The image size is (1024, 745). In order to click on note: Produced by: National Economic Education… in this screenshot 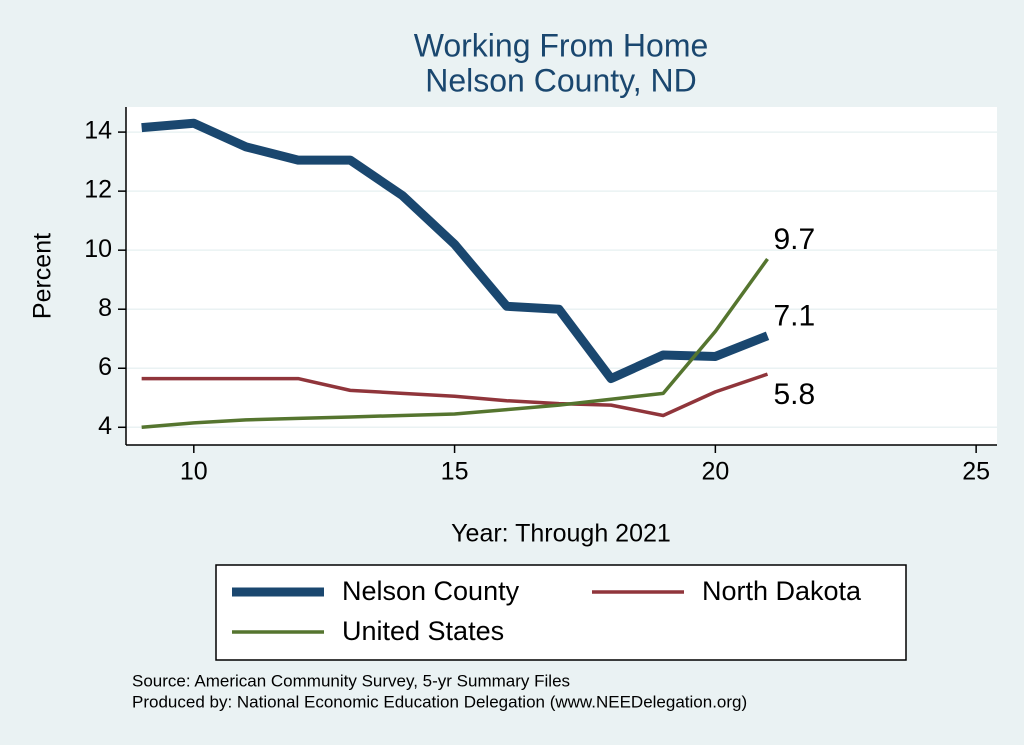, I will do `click(439, 701)`.